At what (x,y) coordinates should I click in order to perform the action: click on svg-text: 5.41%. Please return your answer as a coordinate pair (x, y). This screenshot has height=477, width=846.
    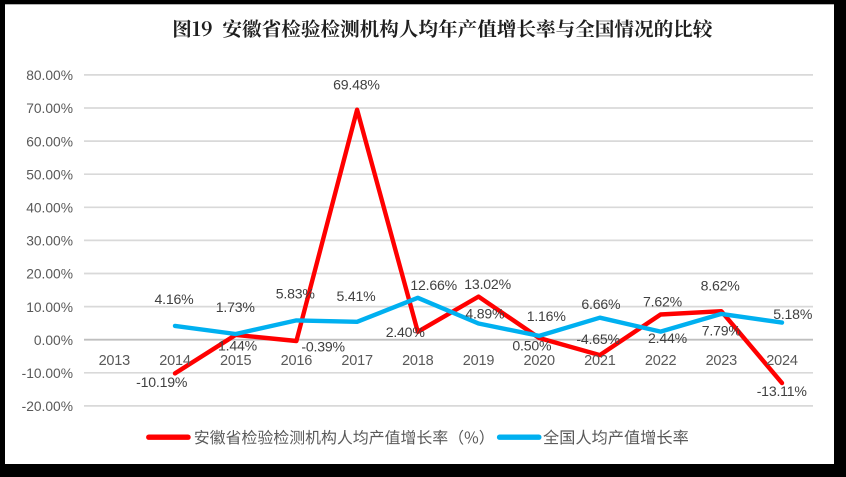
    Looking at the image, I should click on (357, 296).